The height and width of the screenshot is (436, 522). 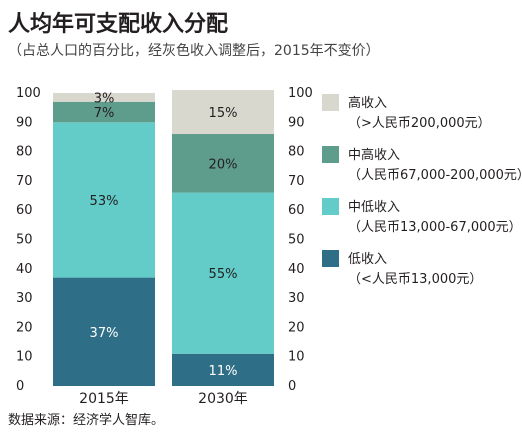 I want to click on data-label: 11%, so click(x=223, y=371).